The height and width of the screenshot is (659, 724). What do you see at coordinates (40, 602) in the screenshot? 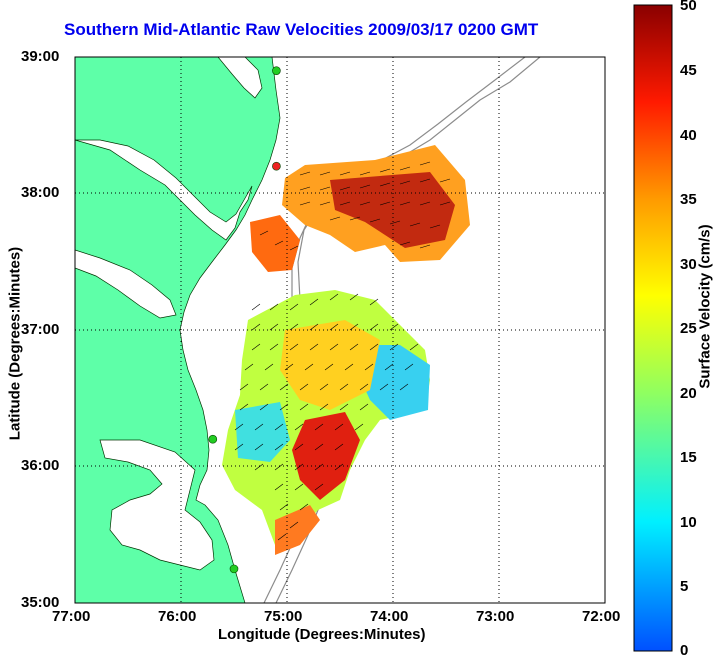
I see `y-tick-label: 35:00` at bounding box center [40, 602].